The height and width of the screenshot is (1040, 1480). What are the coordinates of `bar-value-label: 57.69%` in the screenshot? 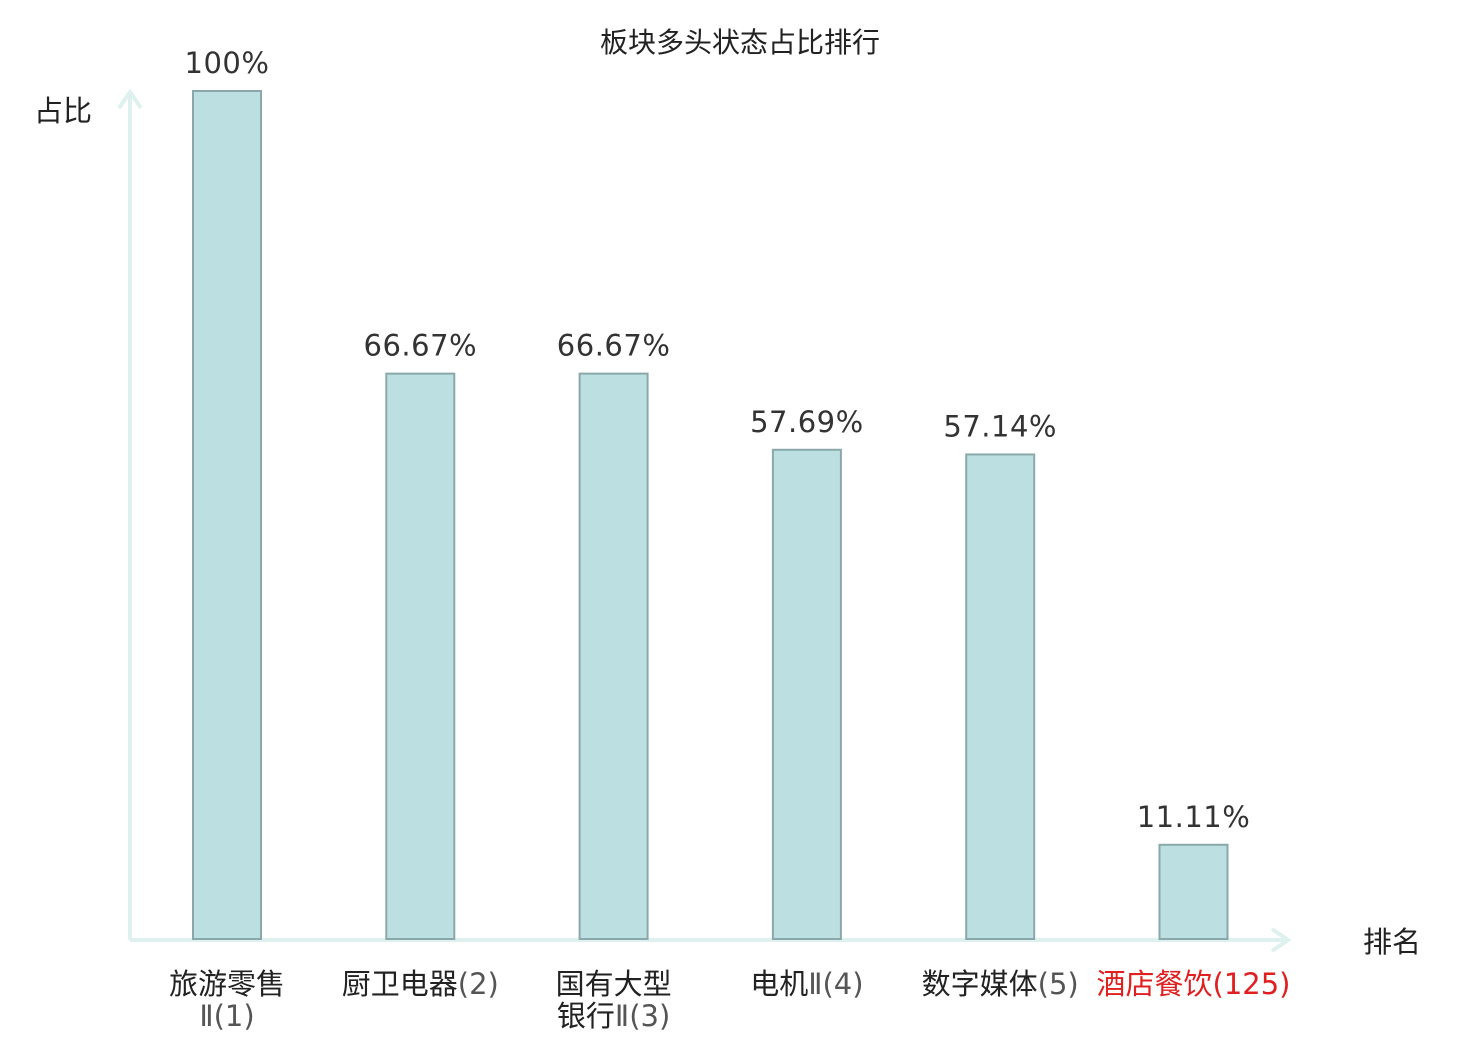 It's located at (807, 422).